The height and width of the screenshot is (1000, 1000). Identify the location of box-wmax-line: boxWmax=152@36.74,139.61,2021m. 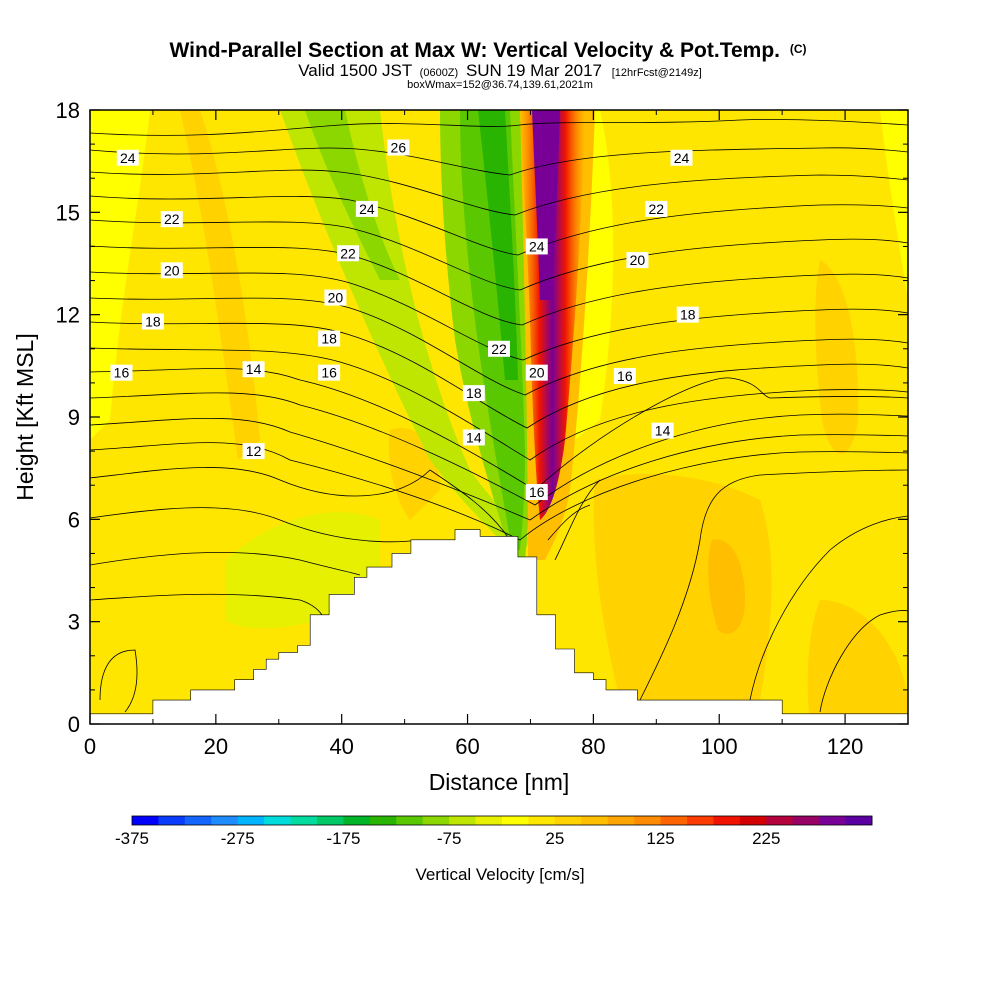
(500, 85).